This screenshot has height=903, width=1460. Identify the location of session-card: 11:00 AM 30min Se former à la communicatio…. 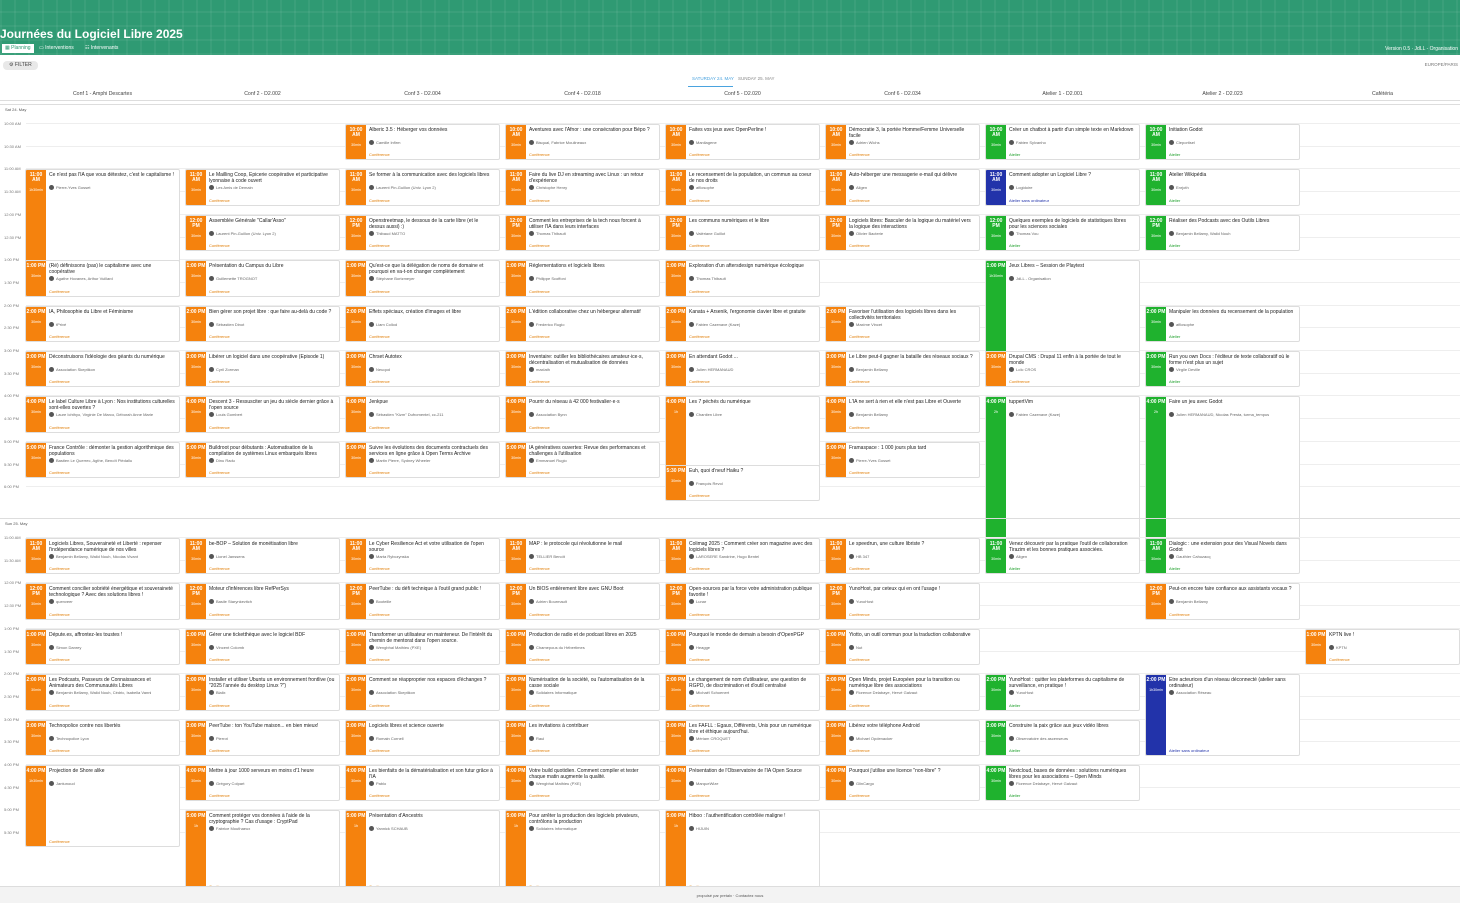
(422, 187).